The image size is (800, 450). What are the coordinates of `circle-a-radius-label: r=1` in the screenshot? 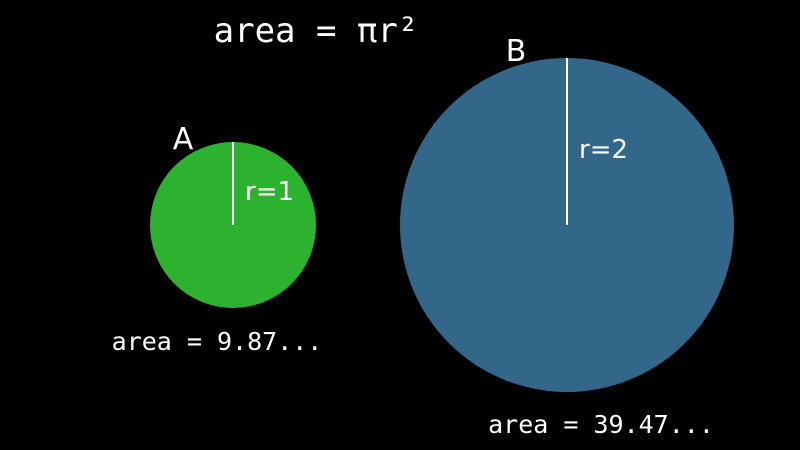 It's located at (269, 192).